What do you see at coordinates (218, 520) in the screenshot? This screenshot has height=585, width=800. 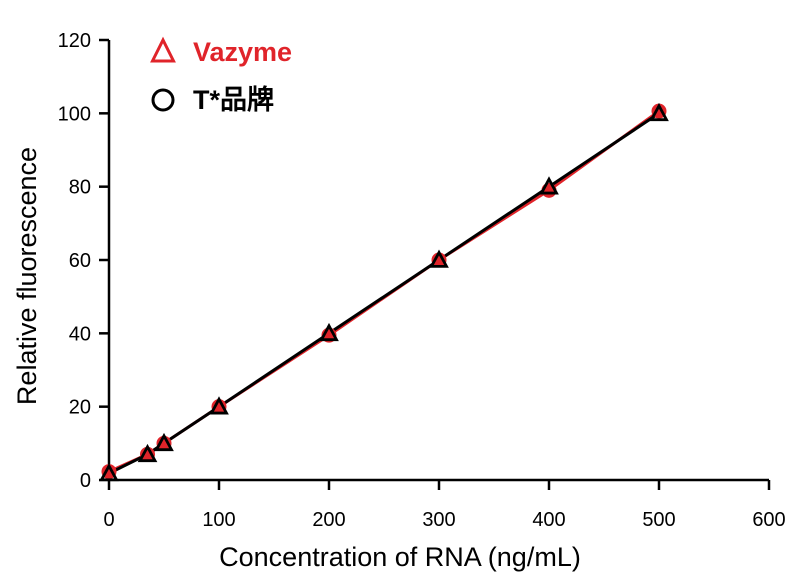 I see `x-tick-label: 100` at bounding box center [218, 520].